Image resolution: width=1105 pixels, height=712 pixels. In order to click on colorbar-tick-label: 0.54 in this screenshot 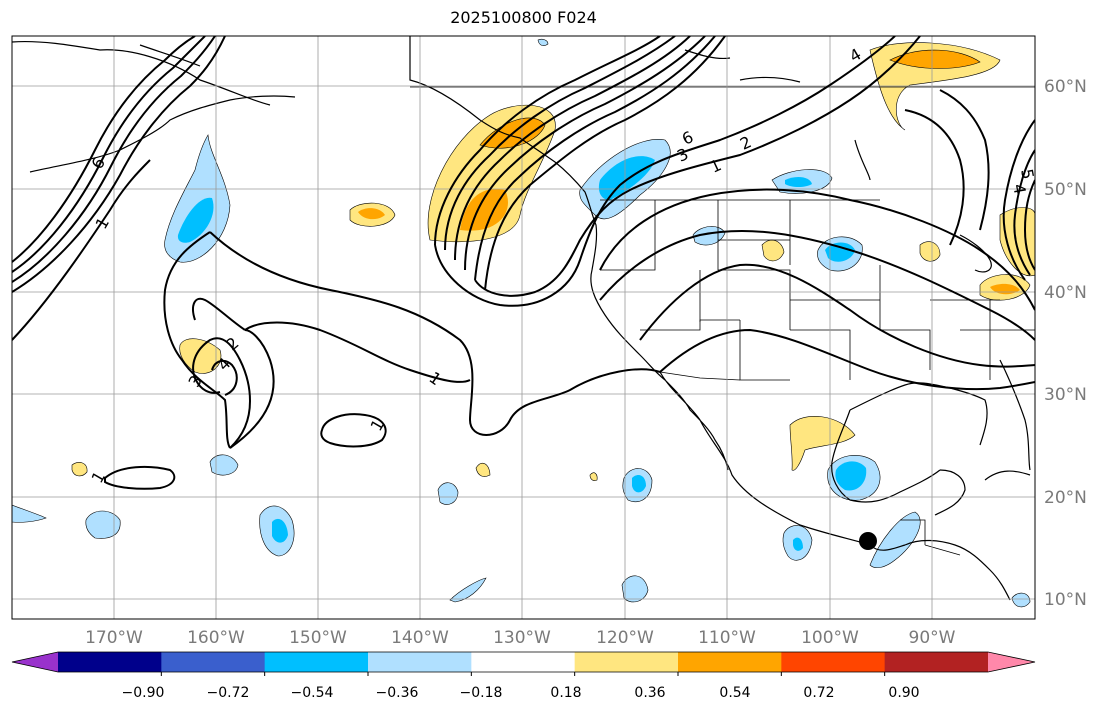, I will do `click(734, 693)`.